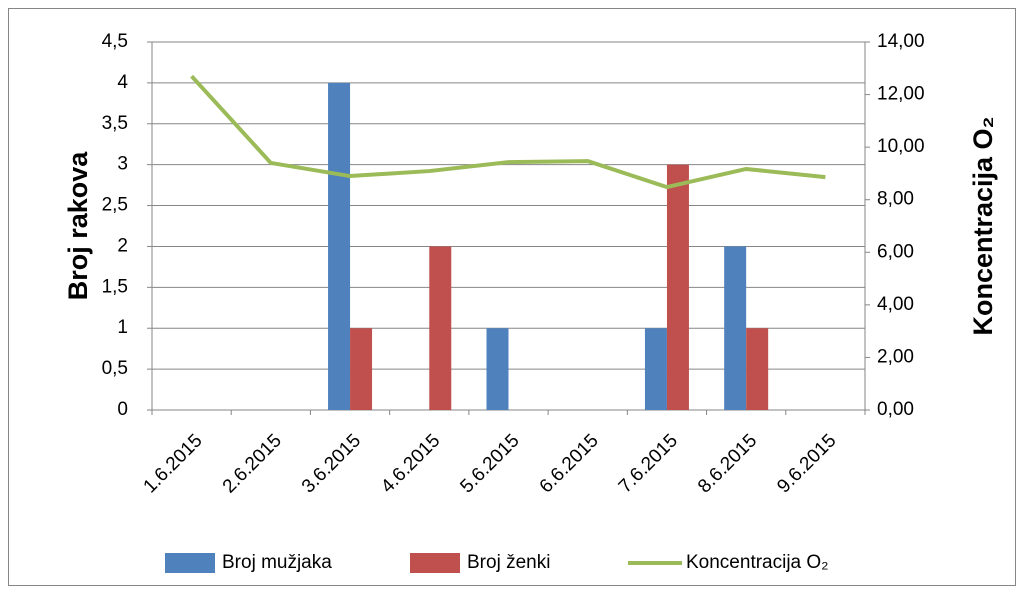 The image size is (1024, 594). I want to click on y2-tick-label: 10,00, so click(901, 146).